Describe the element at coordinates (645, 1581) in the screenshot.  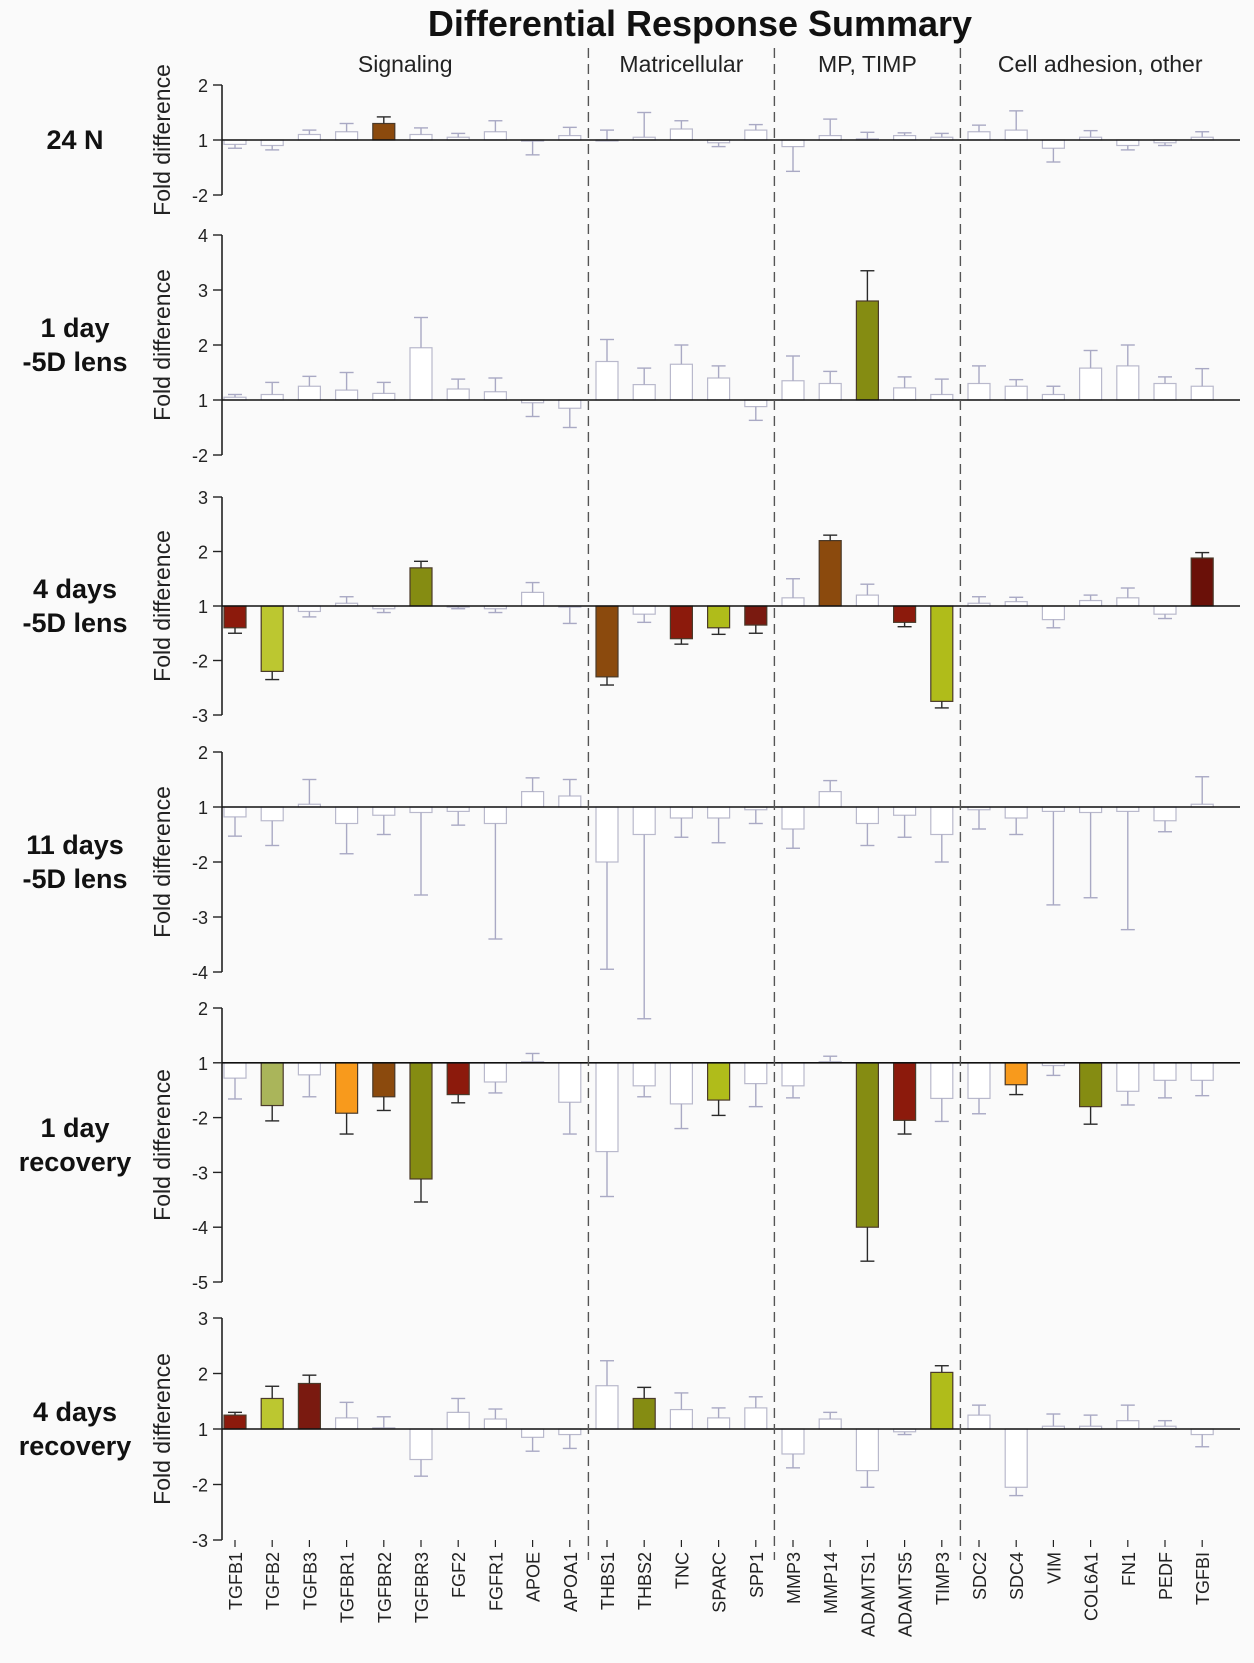
I see `category-label: THBS2` at that location.